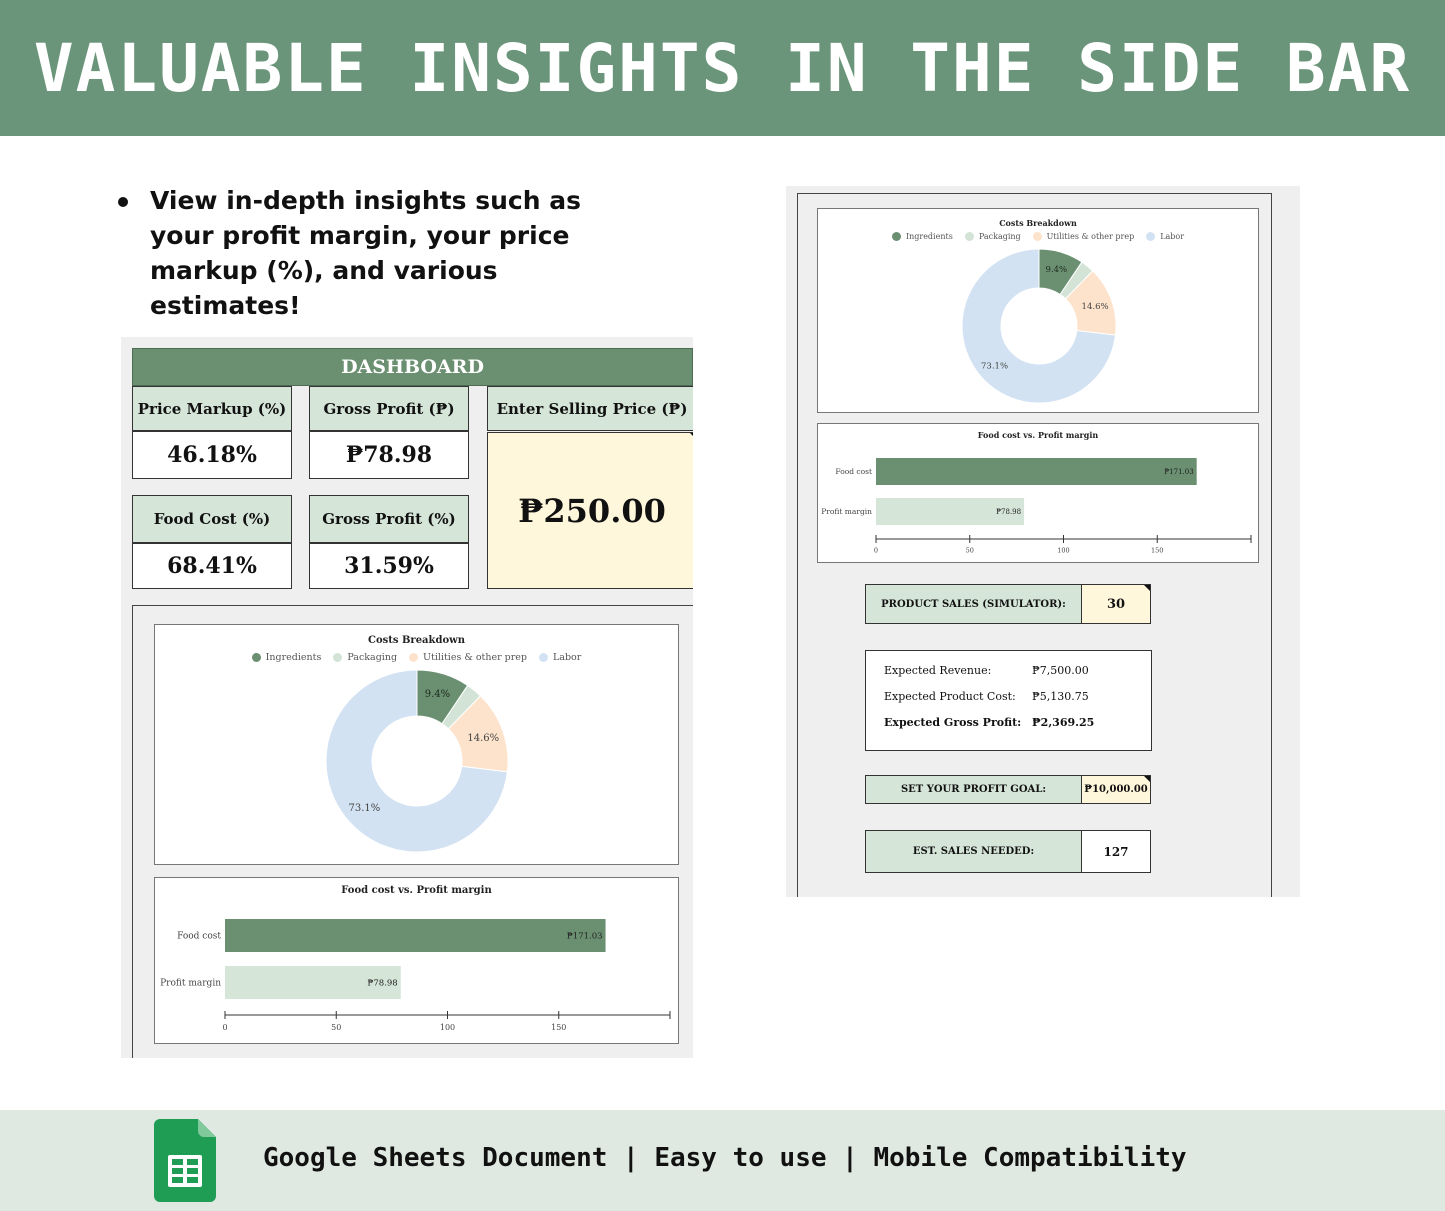 The height and width of the screenshot is (1211, 1445). What do you see at coordinates (389, 566) in the screenshot?
I see `gross-profit-pct-value: 31.59%` at bounding box center [389, 566].